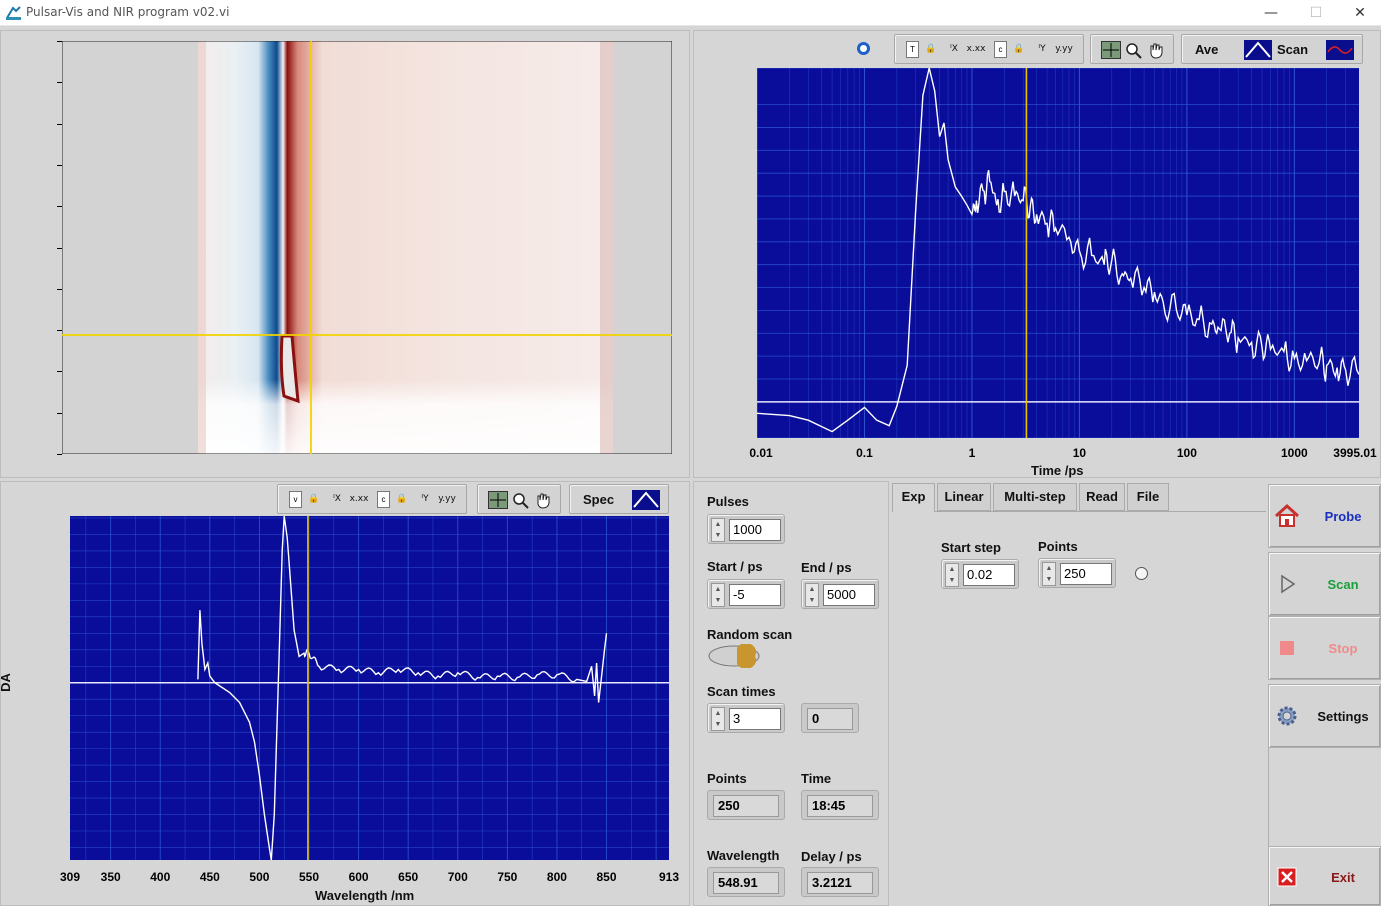  I want to click on exit-button: Exit, so click(1324, 876).